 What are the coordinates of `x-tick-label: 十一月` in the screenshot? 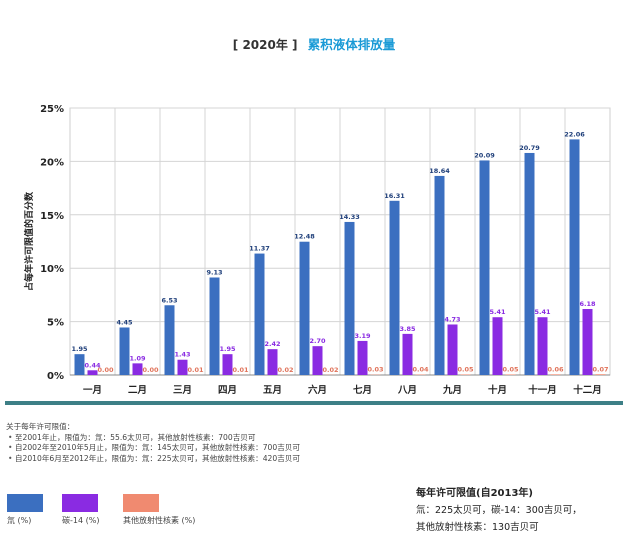 It's located at (542, 390).